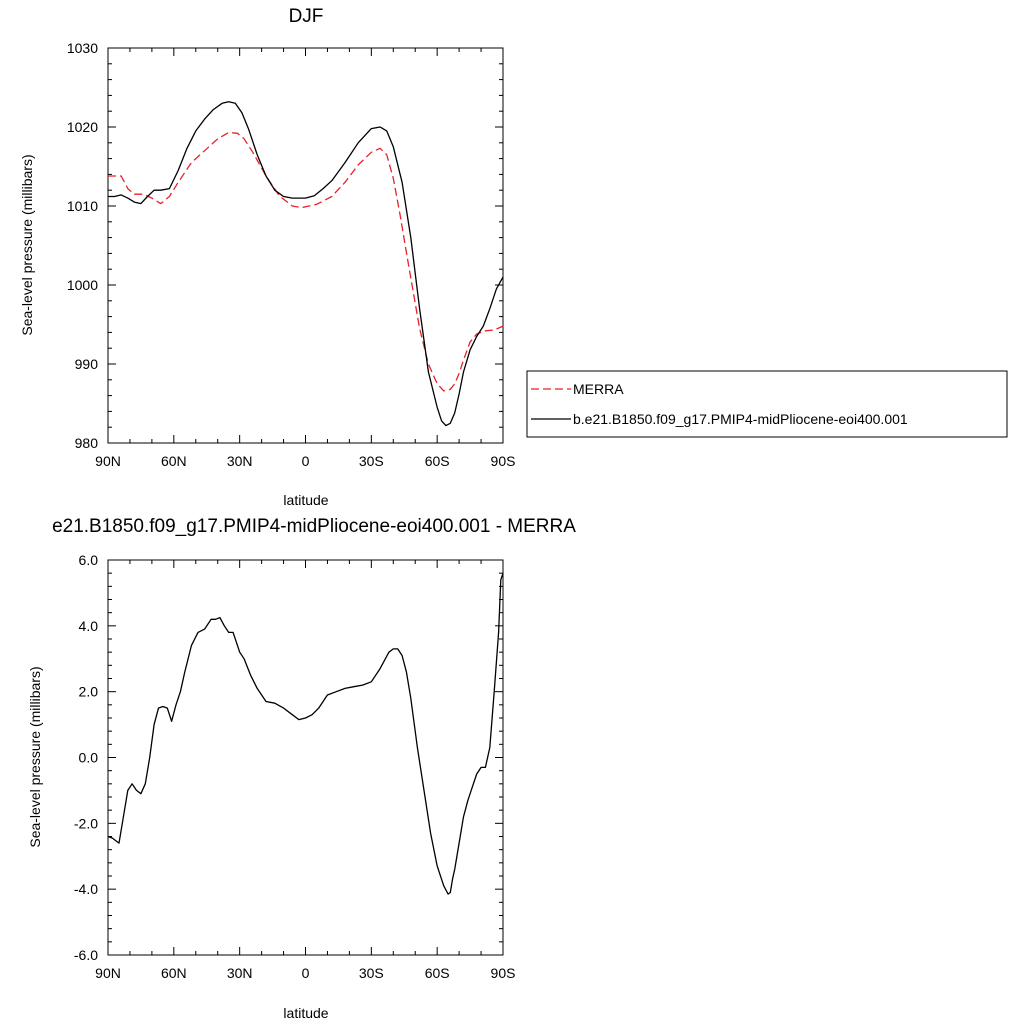  What do you see at coordinates (306, 461) in the screenshot?
I see `top-chart-x-tick-label: 0` at bounding box center [306, 461].